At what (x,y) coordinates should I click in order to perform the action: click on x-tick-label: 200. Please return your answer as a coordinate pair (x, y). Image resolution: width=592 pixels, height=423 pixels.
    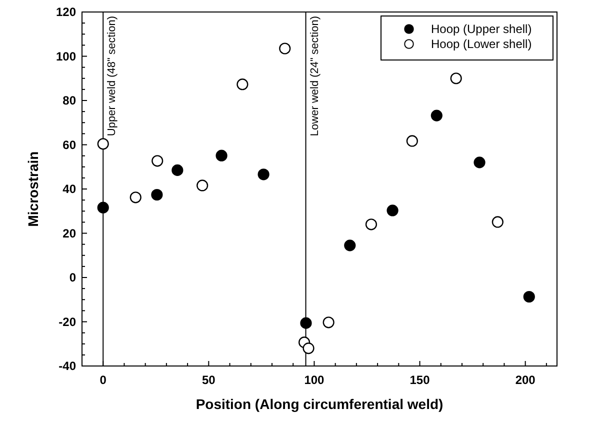
    Looking at the image, I should click on (525, 380).